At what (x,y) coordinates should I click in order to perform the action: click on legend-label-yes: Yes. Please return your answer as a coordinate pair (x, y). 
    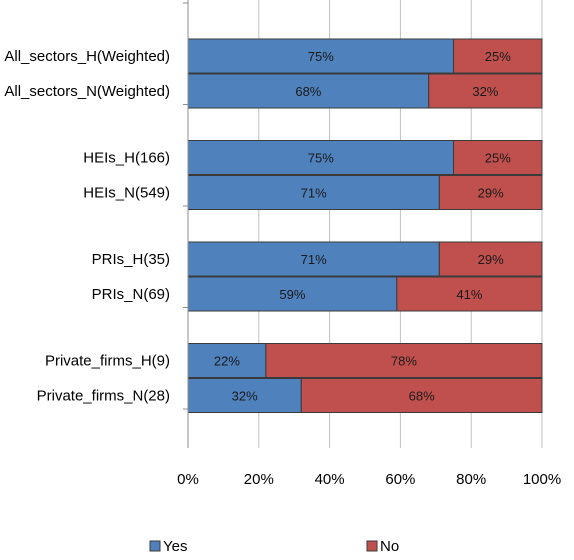
    Looking at the image, I should click on (175, 546).